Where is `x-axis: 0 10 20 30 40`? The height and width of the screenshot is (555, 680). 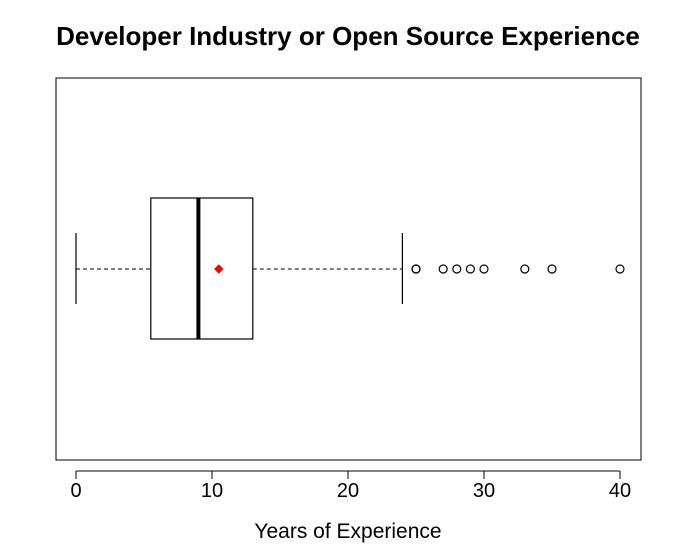
x-axis: 0 10 20 30 40 is located at coordinates (350, 486).